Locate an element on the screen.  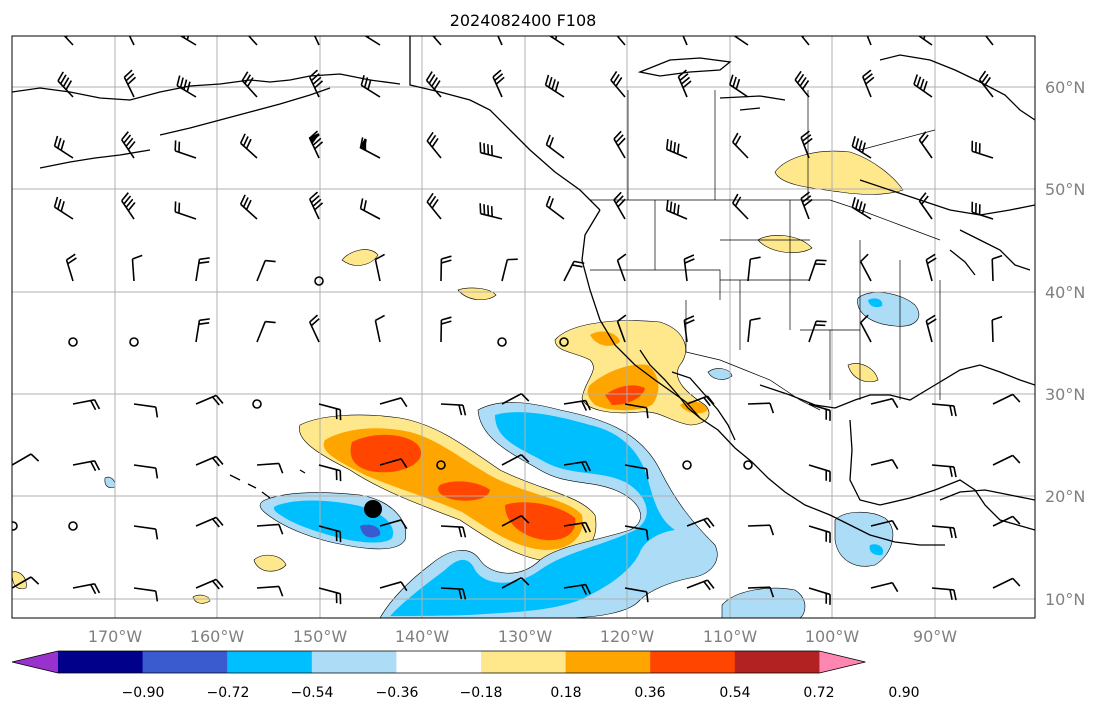
colorbar-tick-label: −0.90 is located at coordinates (143, 693).